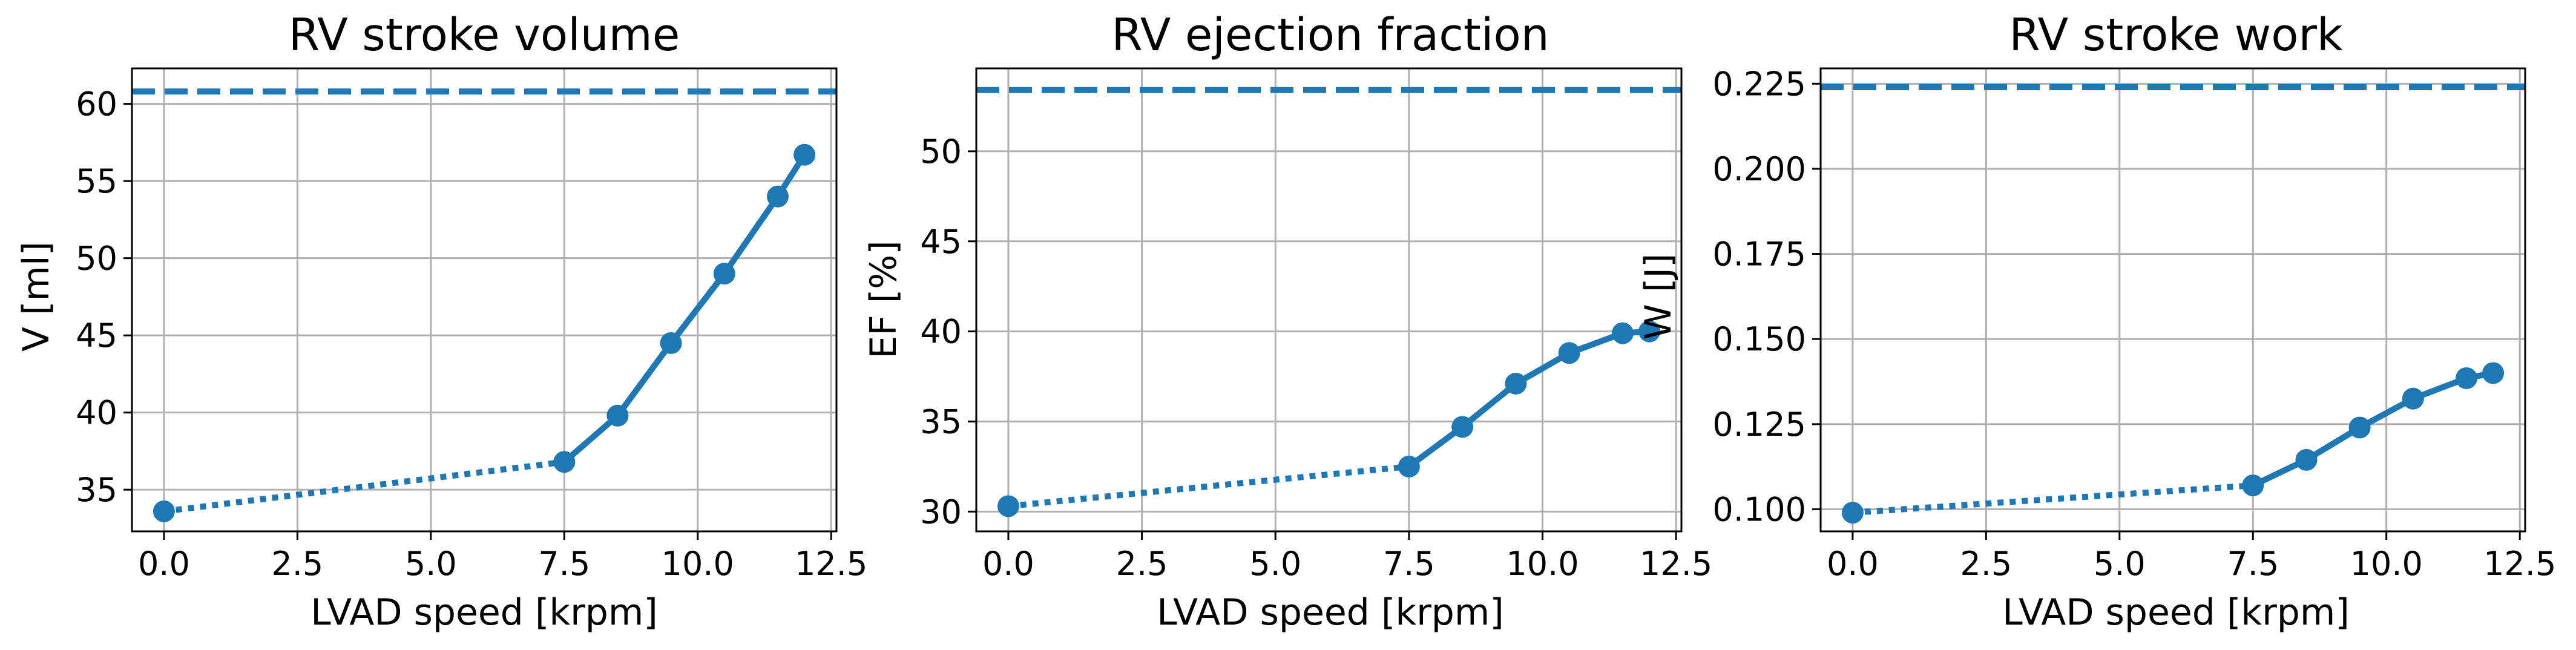 This screenshot has width=2576, height=650. Describe the element at coordinates (1330, 35) in the screenshot. I see `chart-title: RV ejection fraction` at that location.